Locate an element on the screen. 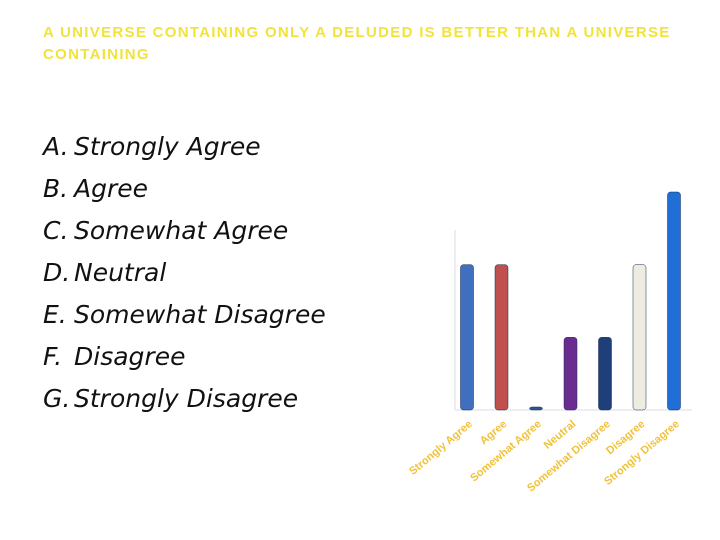  option-text: Disagree is located at coordinates (129, 356).